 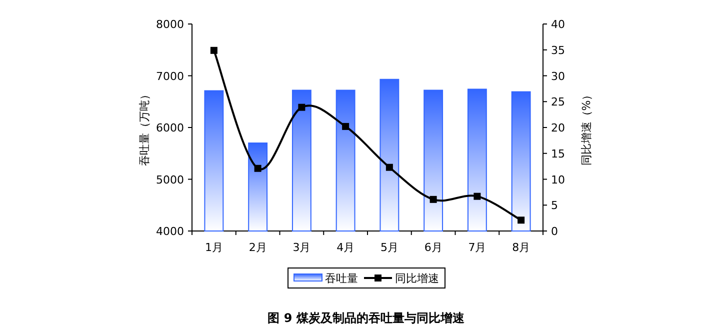 I want to click on y2-tick-label: 20, so click(x=558, y=128).